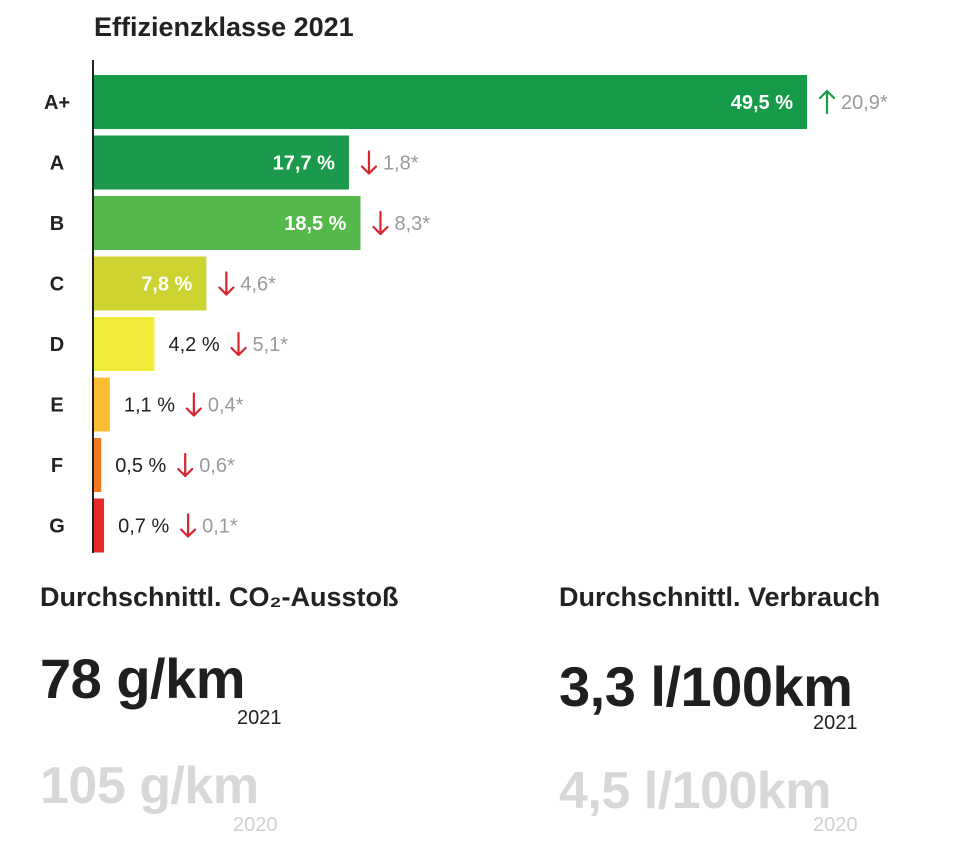 This screenshot has height=862, width=954. I want to click on category-label: F, so click(57, 466).